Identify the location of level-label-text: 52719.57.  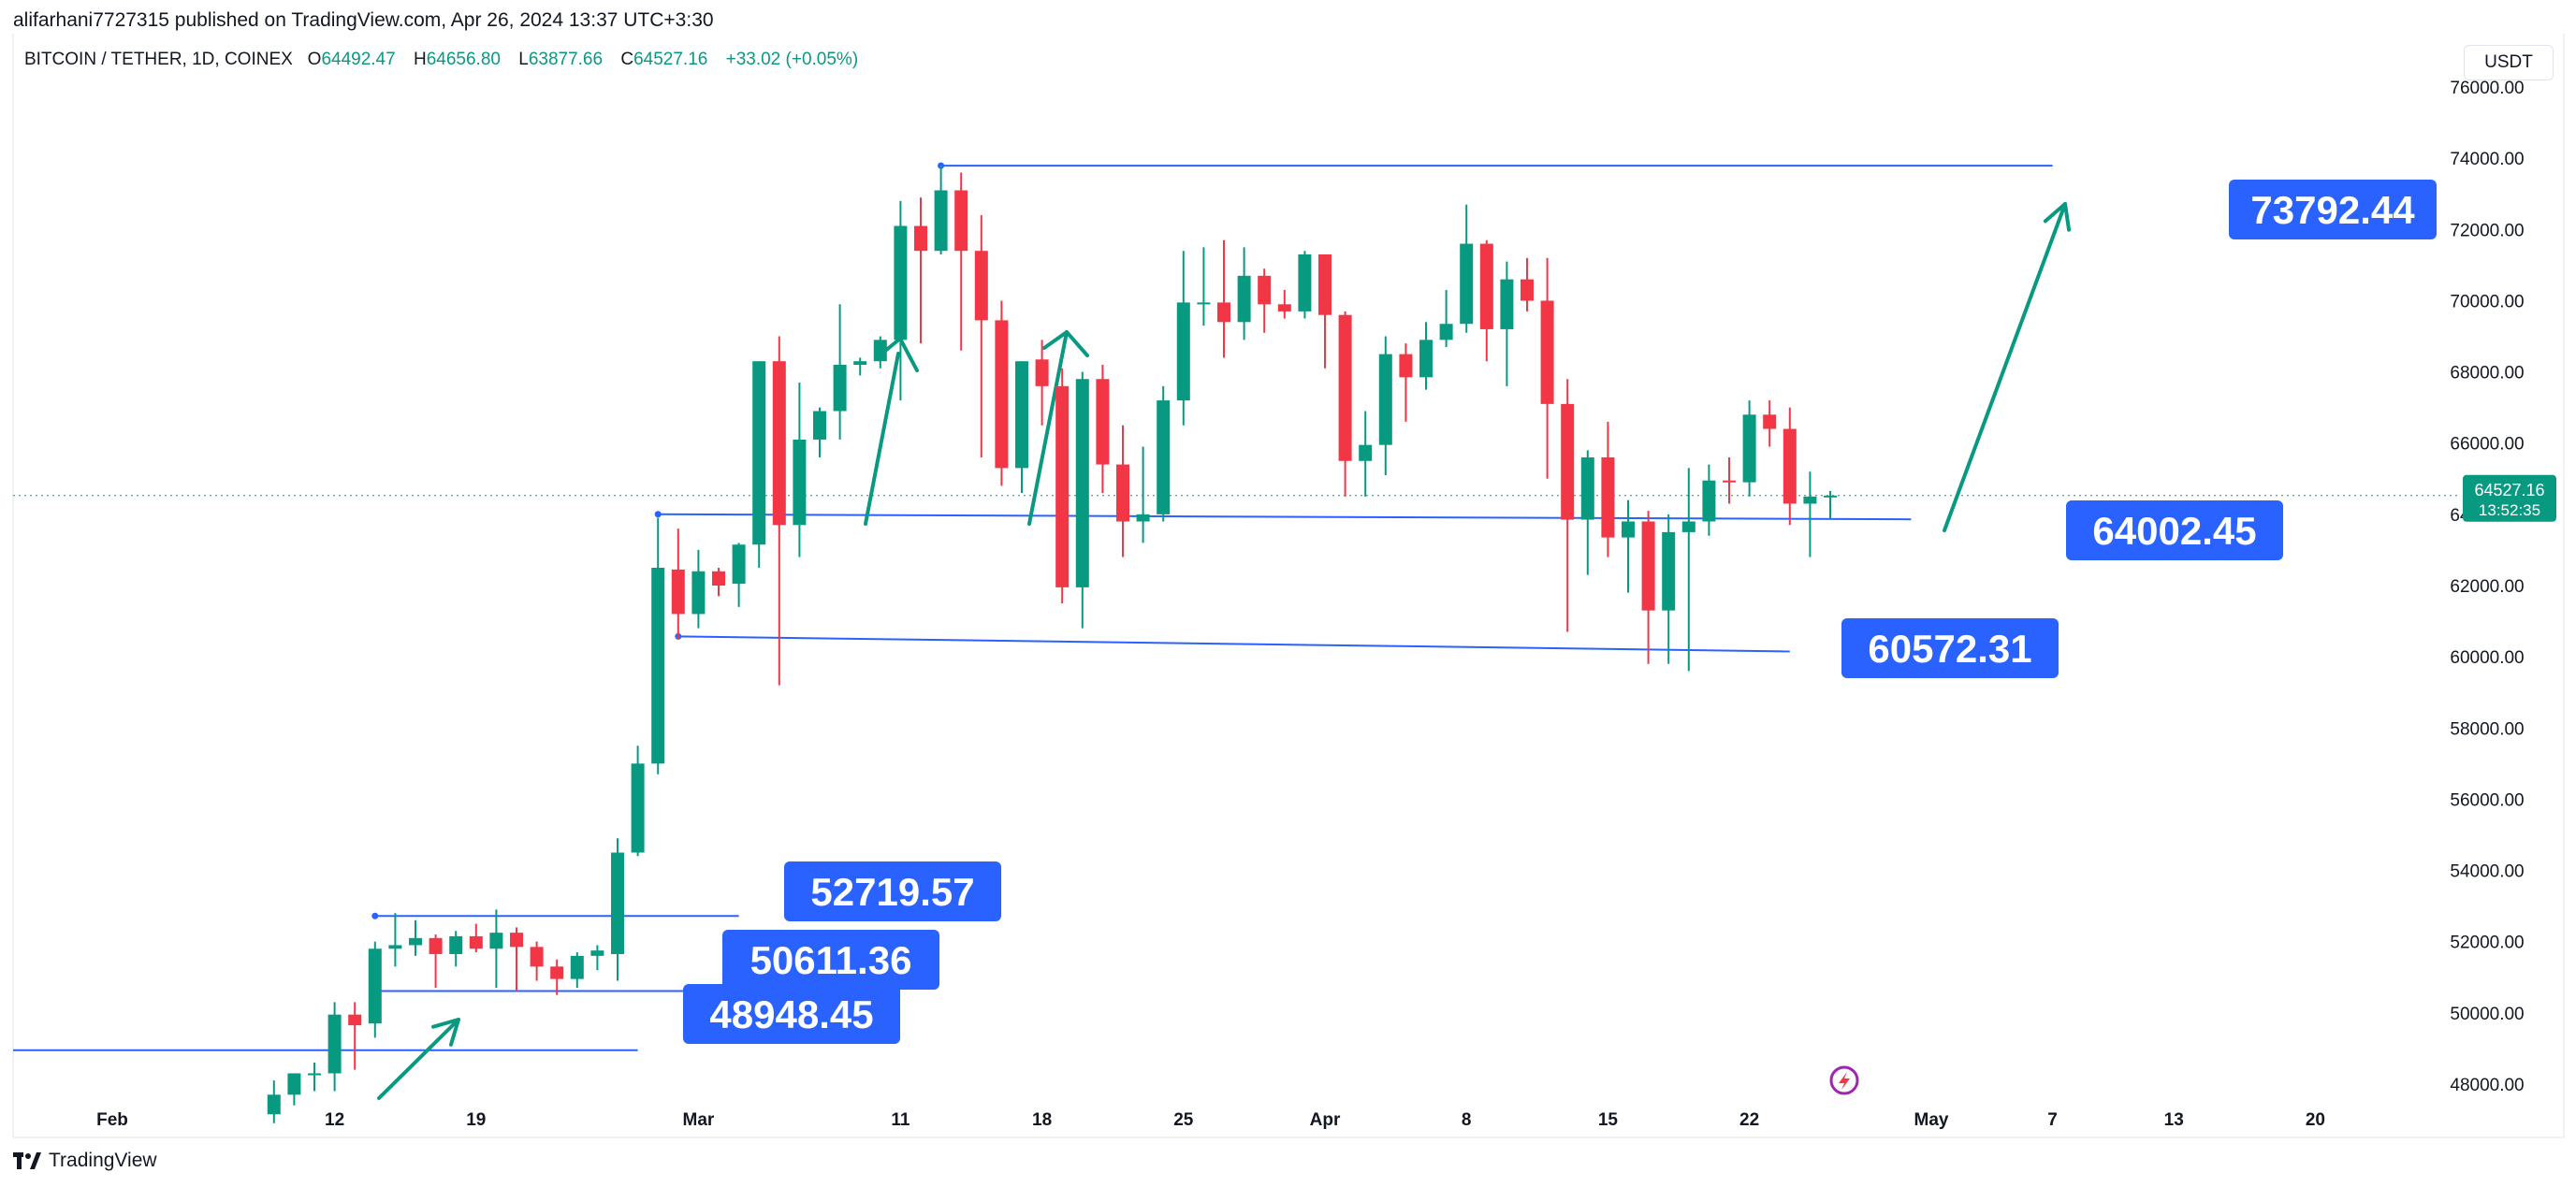
(892, 892).